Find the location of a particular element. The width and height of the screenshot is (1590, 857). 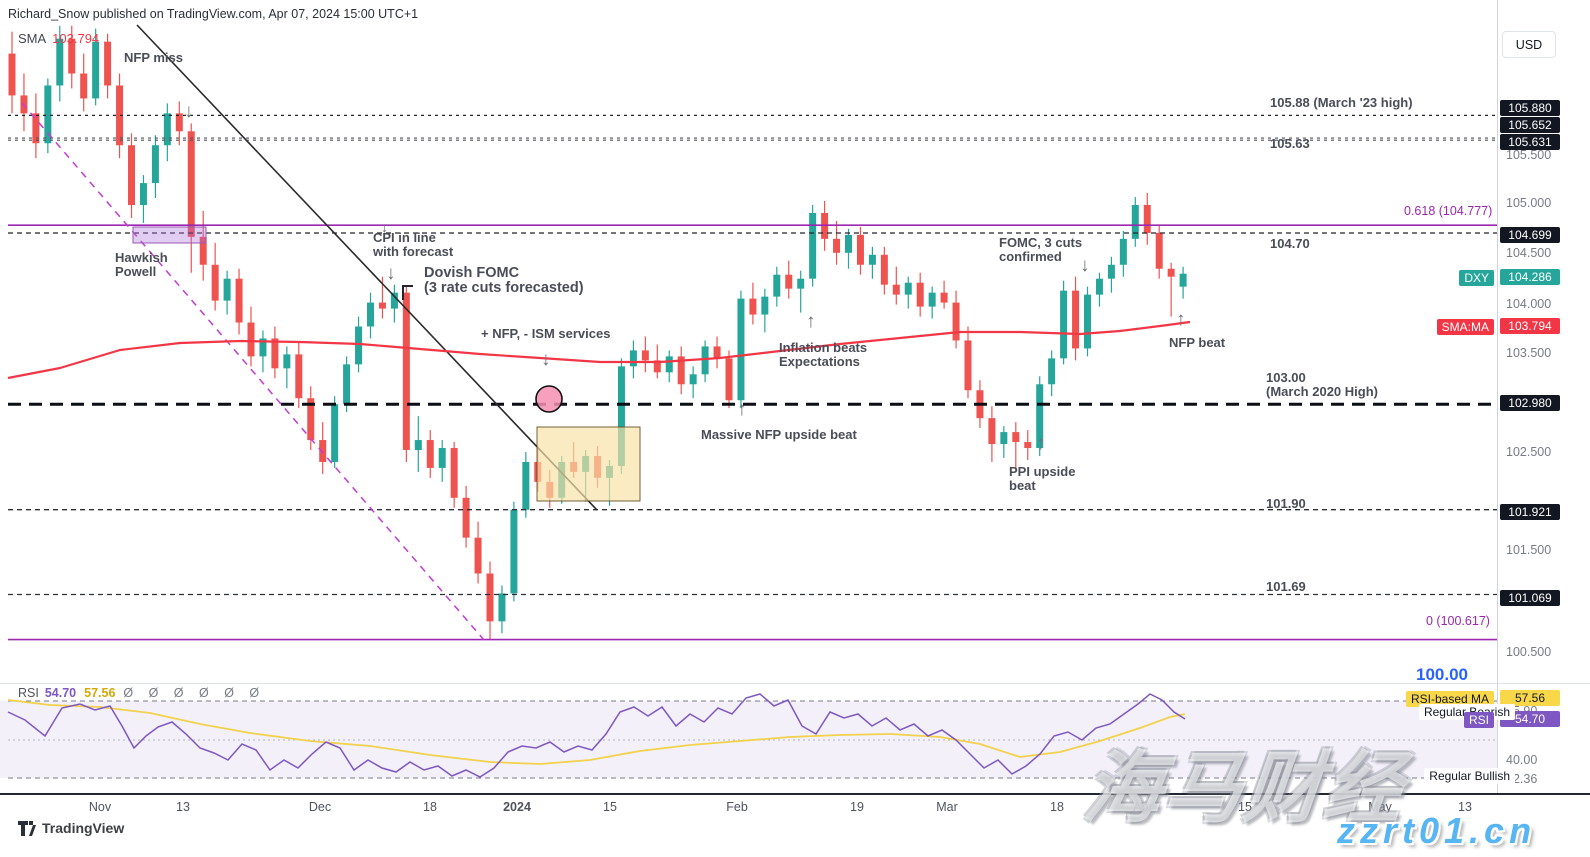

annotation: NFP miss is located at coordinates (154, 57).